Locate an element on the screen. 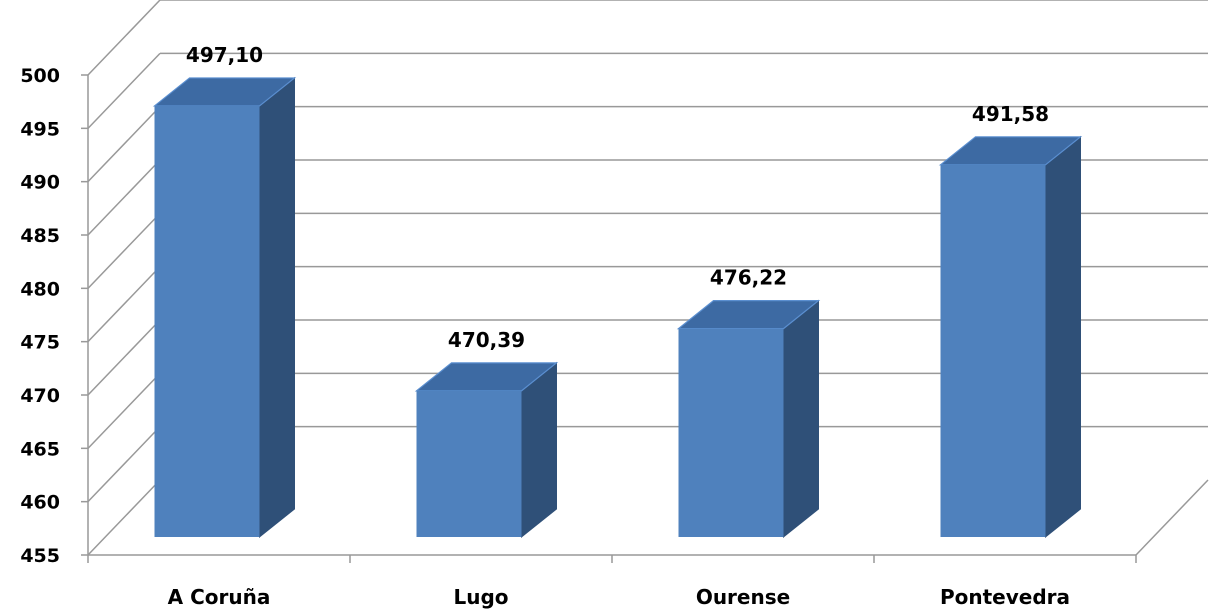 The width and height of the screenshot is (1210, 614). category-label: A Coruña is located at coordinates (219, 597).